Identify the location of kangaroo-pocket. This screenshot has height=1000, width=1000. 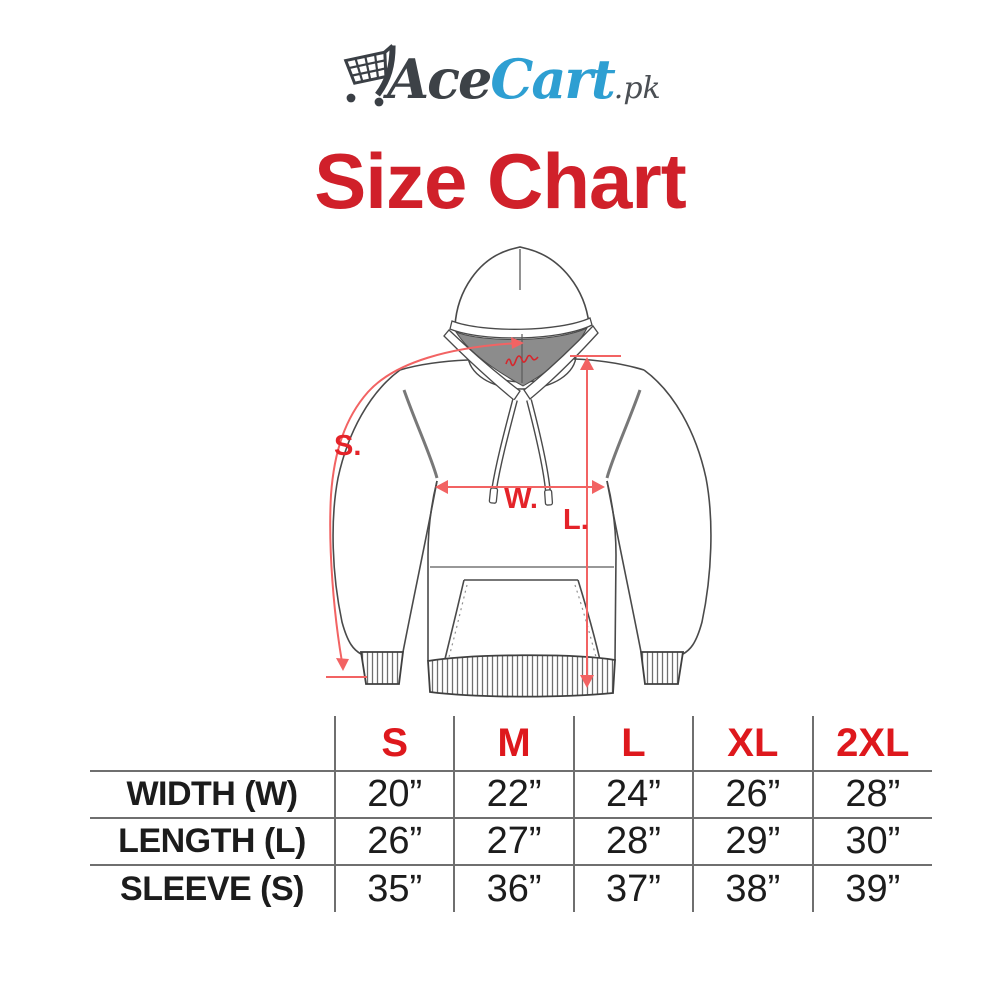
(522, 620).